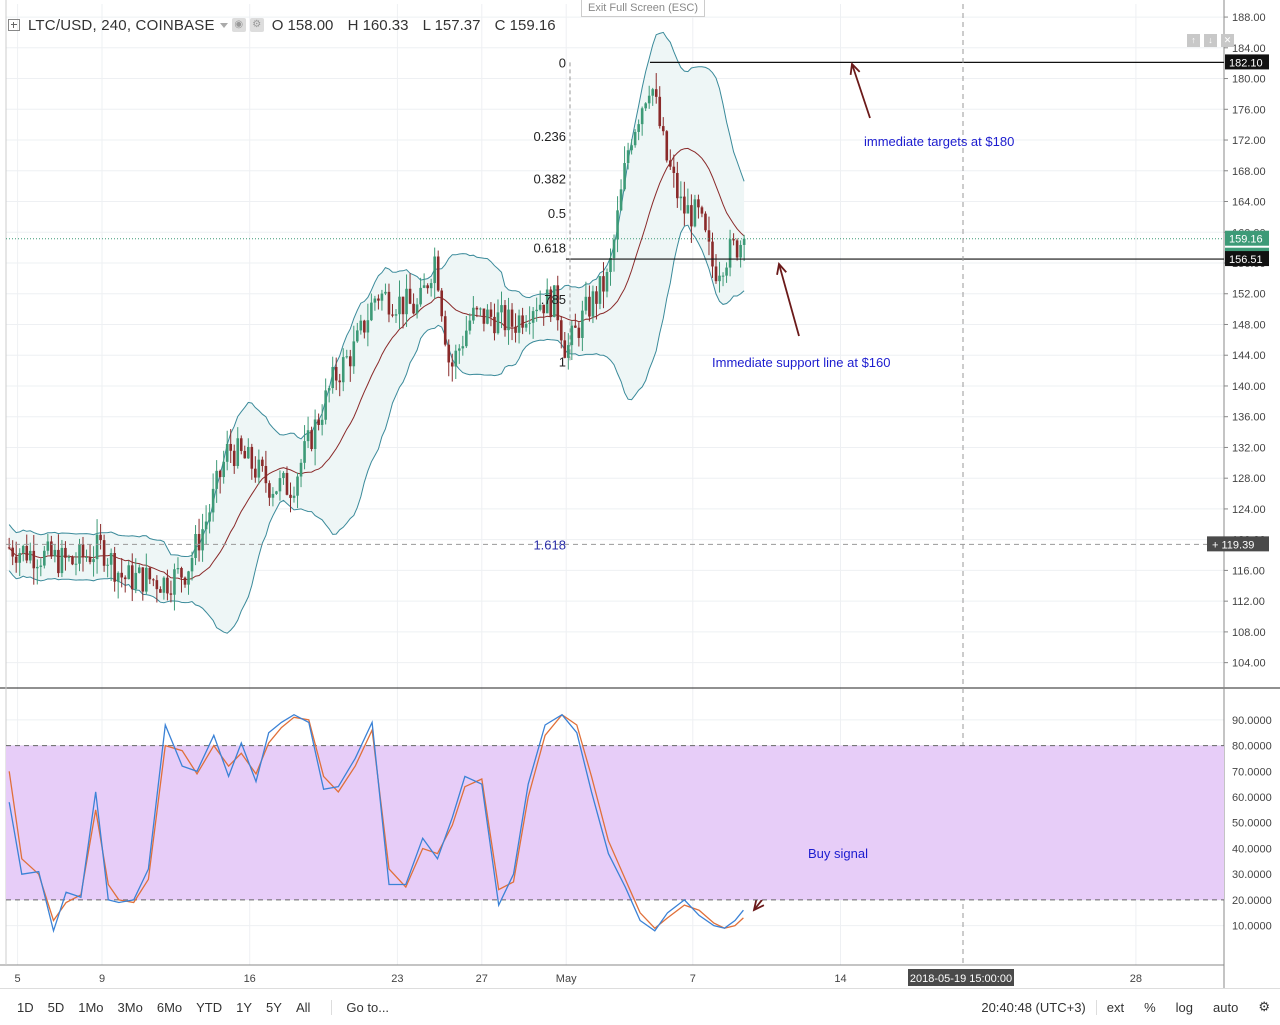  Describe the element at coordinates (801, 362) in the screenshot. I see `annotation-support: Immediate support line at $160` at that location.